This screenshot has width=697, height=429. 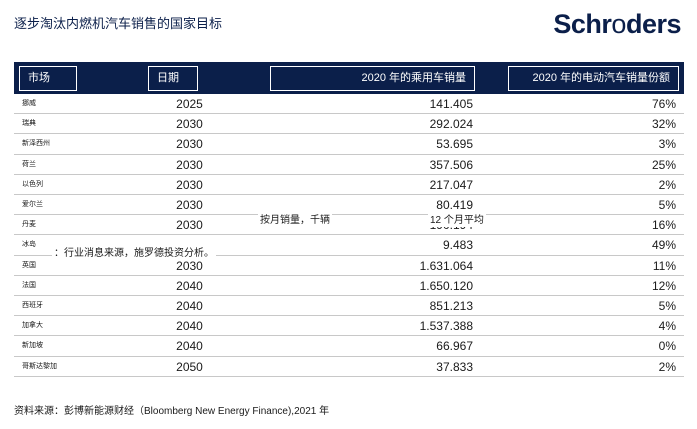 What do you see at coordinates (349, 205) in the screenshot?
I see `table-row: 爱尔兰 2030 80.419 5%` at bounding box center [349, 205].